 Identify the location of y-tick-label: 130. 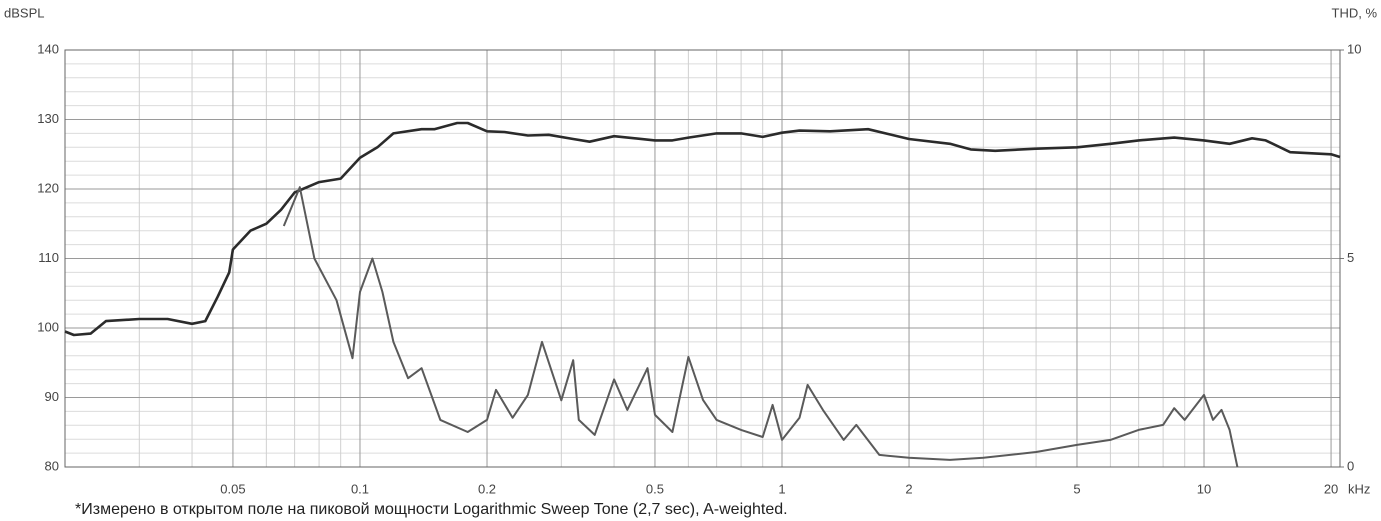
(48, 118).